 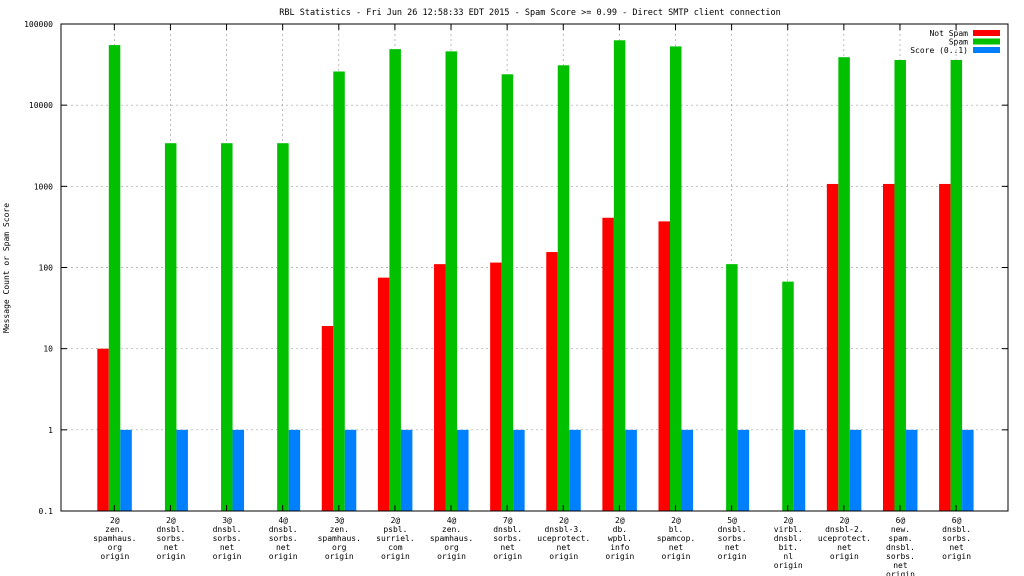 I want to click on x-tick-label: new., so click(x=900, y=529).